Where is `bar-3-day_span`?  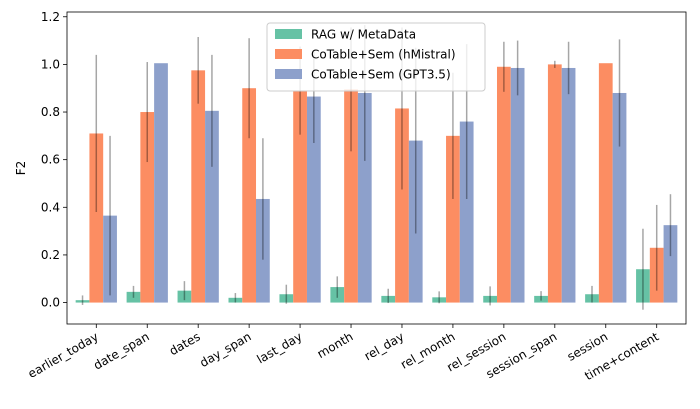 bar-3-day_span is located at coordinates (263, 250).